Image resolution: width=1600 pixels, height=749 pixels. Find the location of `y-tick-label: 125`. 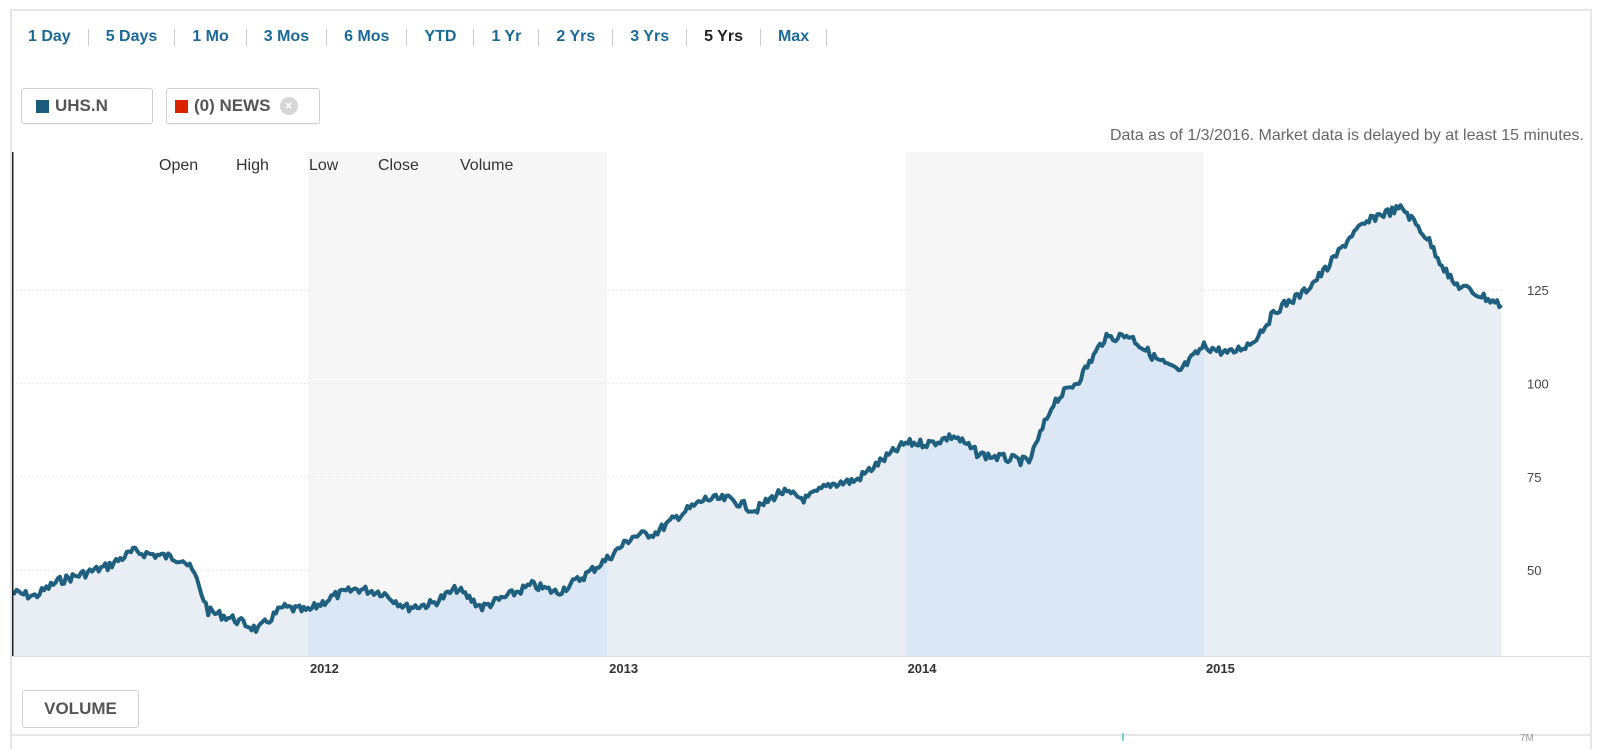

y-tick-label: 125 is located at coordinates (1538, 290).